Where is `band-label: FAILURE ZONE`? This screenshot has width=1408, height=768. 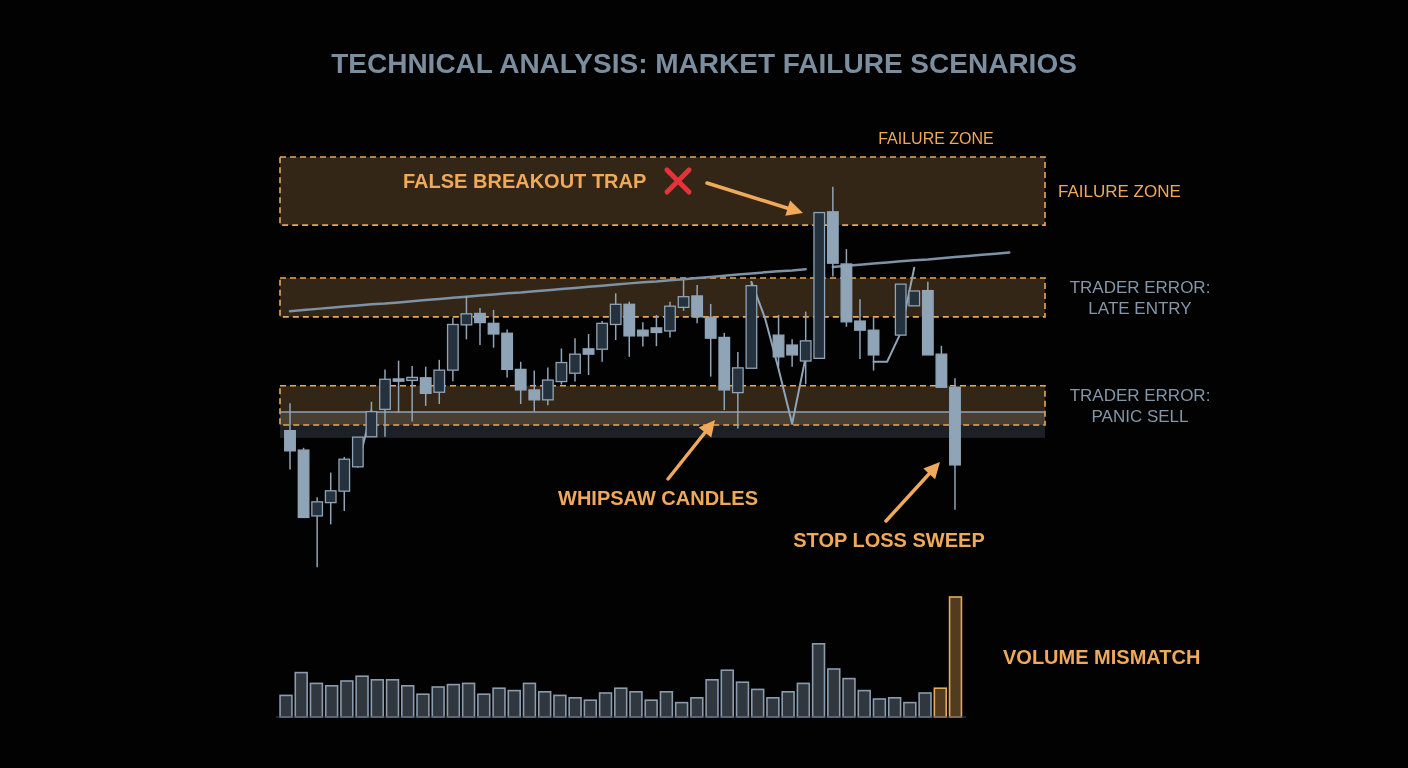
band-label: FAILURE ZONE is located at coordinates (1119, 192).